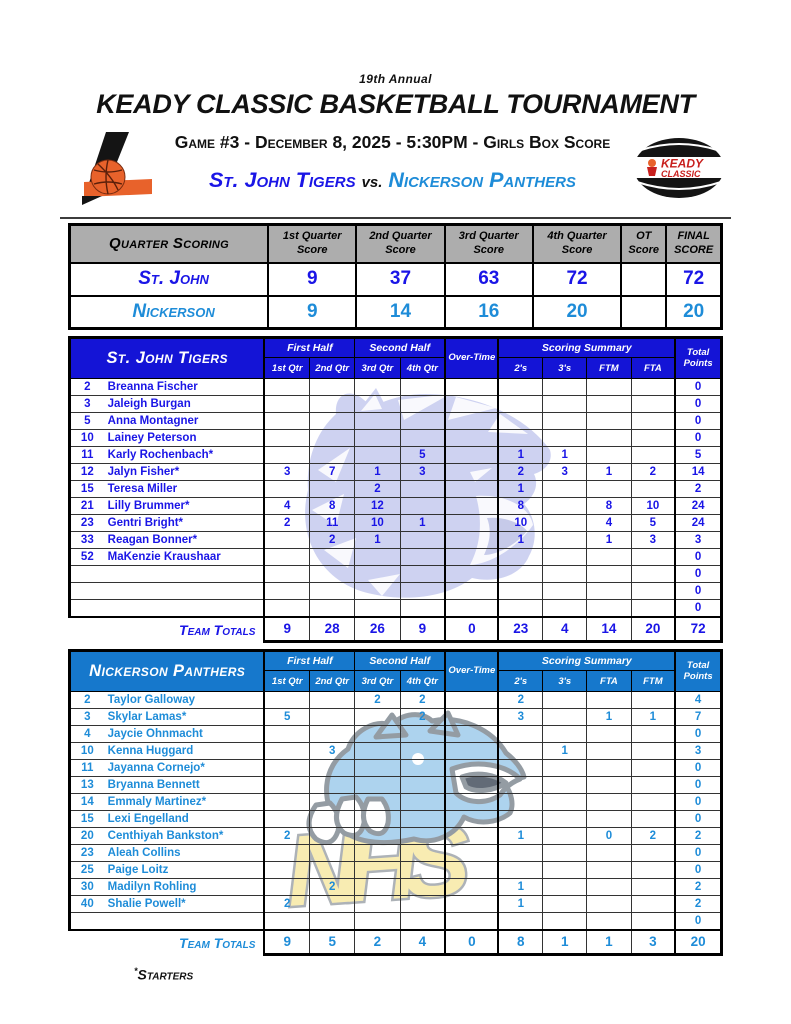 The width and height of the screenshot is (791, 1024). What do you see at coordinates (471, 670) in the screenshot?
I see `group-overtime: Over-Time` at bounding box center [471, 670].